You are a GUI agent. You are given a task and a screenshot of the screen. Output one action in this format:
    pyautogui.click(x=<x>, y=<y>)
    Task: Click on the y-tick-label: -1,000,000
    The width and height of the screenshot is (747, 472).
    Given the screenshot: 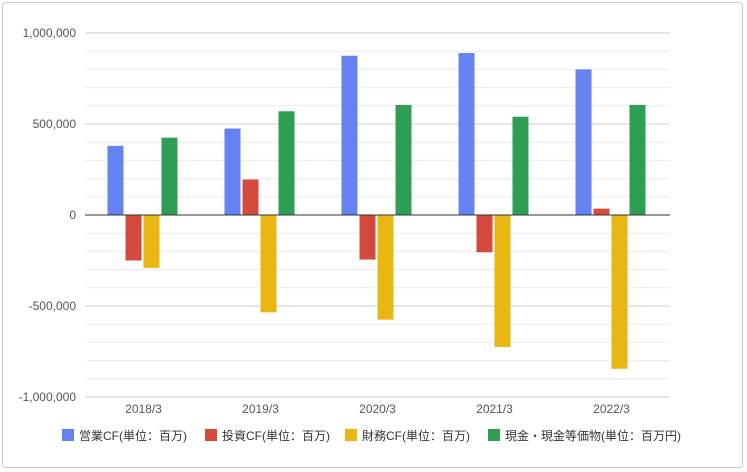 What is the action you would take?
    pyautogui.click(x=48, y=397)
    